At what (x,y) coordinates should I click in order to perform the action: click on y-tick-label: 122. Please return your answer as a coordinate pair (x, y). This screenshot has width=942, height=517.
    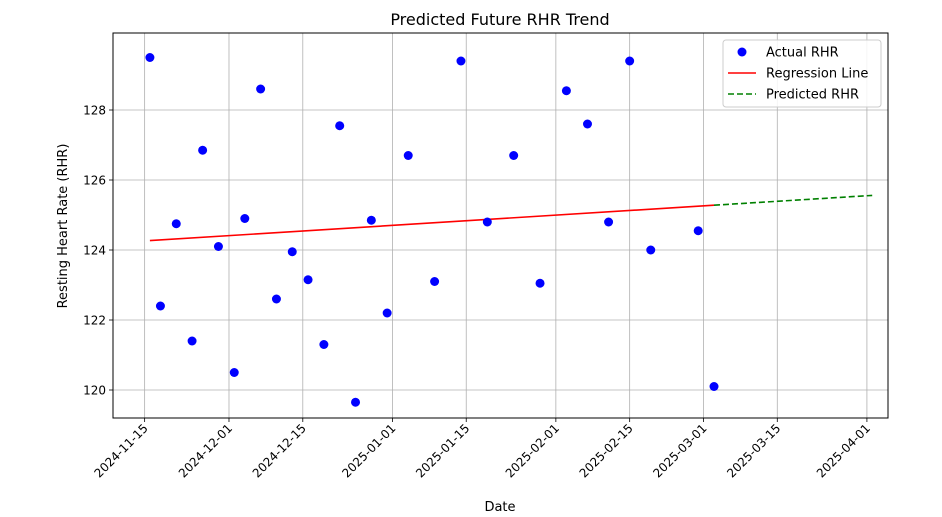
    Looking at the image, I should click on (94, 321).